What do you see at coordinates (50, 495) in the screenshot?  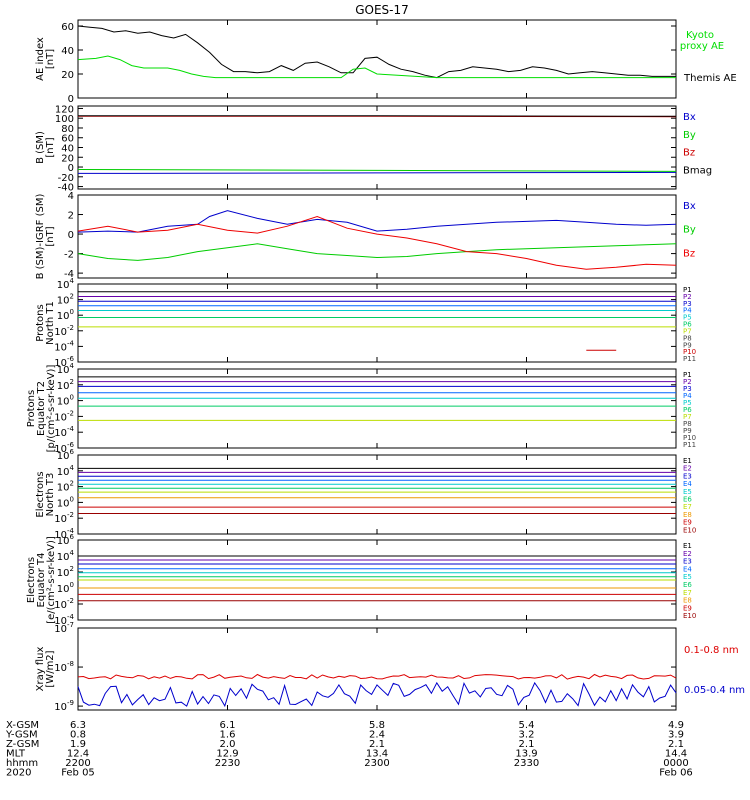 I see `y-axis-label: North T3` at bounding box center [50, 495].